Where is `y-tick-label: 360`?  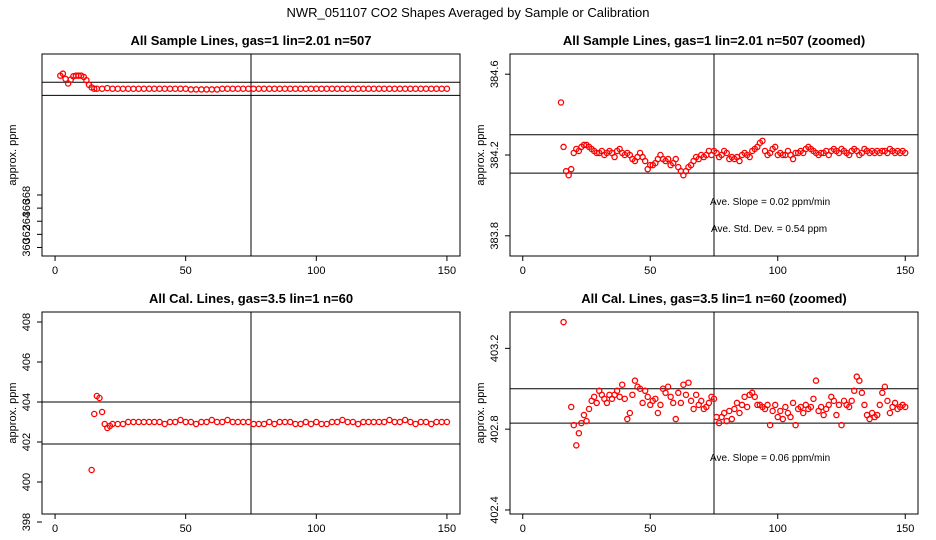
y-tick-label: 360 is located at coordinates (27, 247).